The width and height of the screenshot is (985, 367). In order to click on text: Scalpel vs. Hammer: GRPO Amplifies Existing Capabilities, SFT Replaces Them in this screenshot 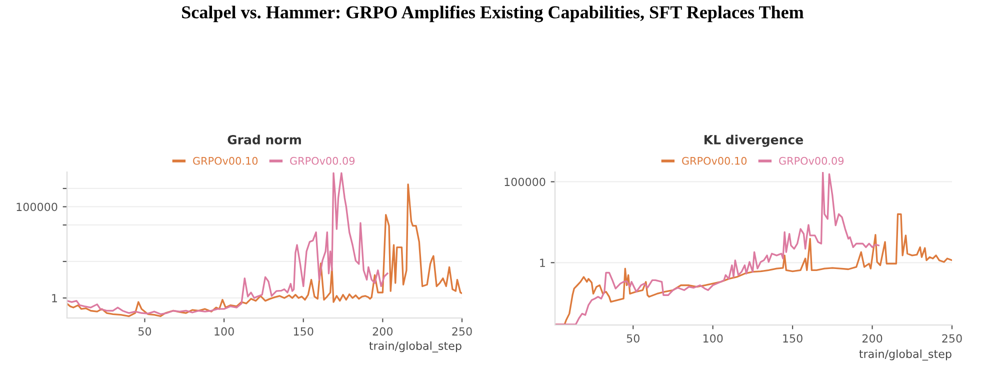, I will do `click(493, 14)`.